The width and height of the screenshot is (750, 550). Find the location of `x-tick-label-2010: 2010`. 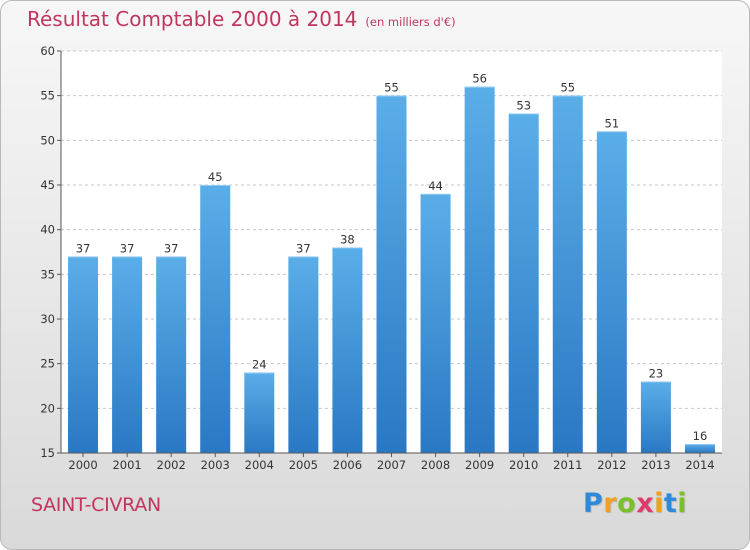

x-tick-label-2010: 2010 is located at coordinates (523, 465).